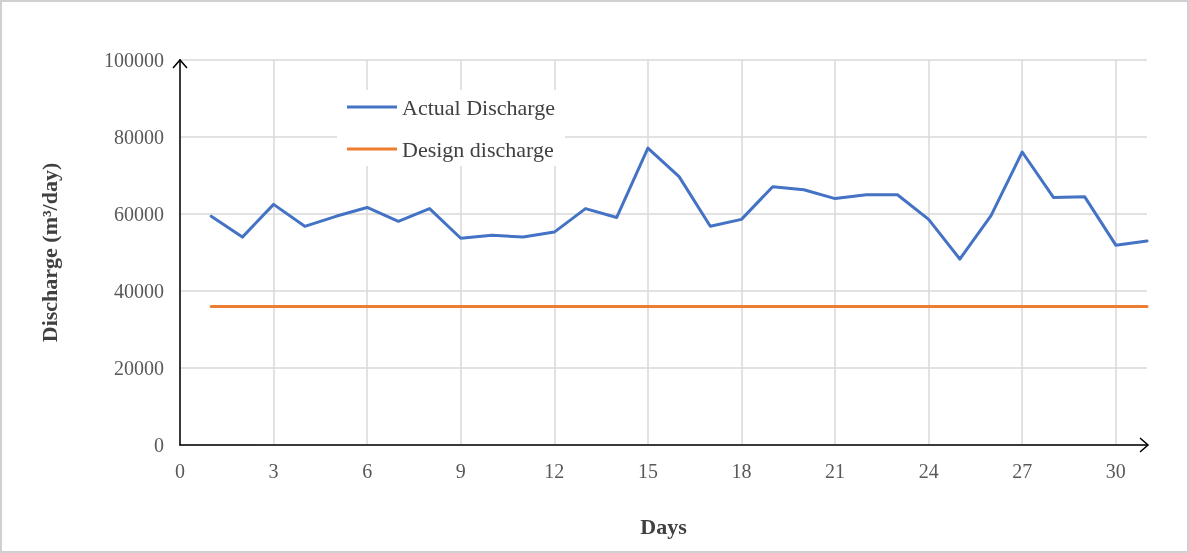 Image resolution: width=1189 pixels, height=553 pixels. What do you see at coordinates (139, 291) in the screenshot?
I see `y-tick-label: 40000` at bounding box center [139, 291].